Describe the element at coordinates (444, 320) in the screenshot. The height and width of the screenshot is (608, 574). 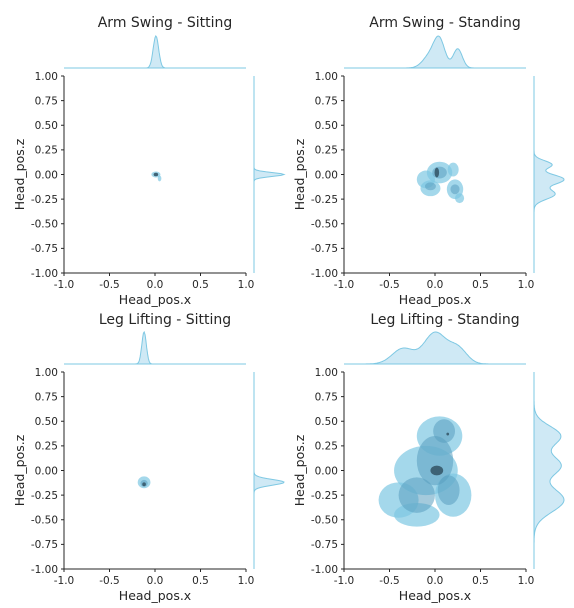
I see `panel-title: Leg Lifting - Standing` at that location.